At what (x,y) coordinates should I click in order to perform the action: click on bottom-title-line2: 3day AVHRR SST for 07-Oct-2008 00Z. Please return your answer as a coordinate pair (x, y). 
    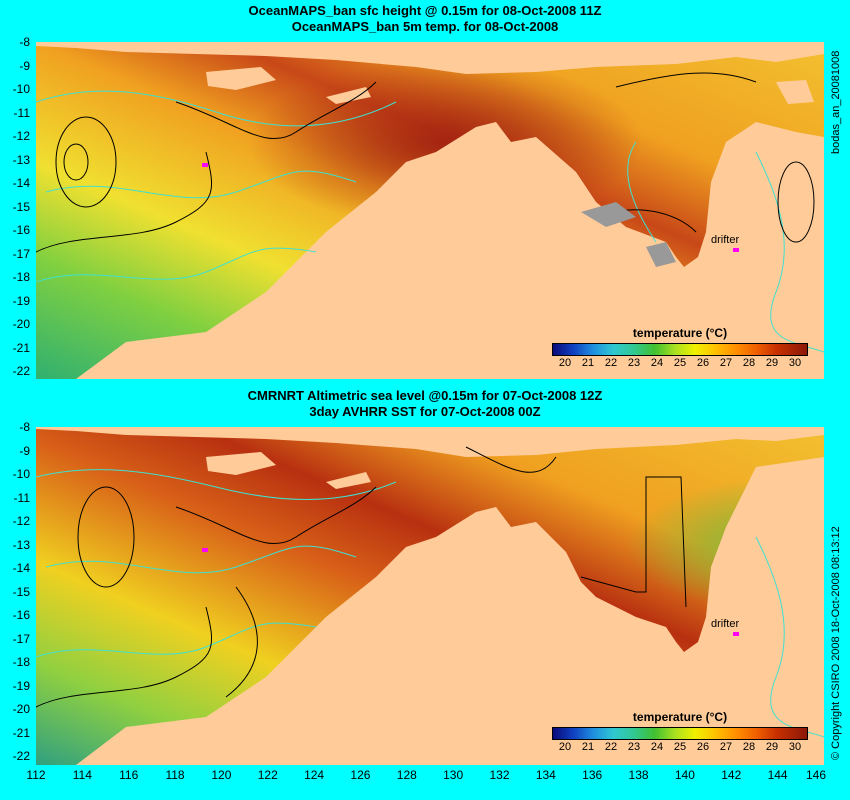
    Looking at the image, I should click on (425, 411).